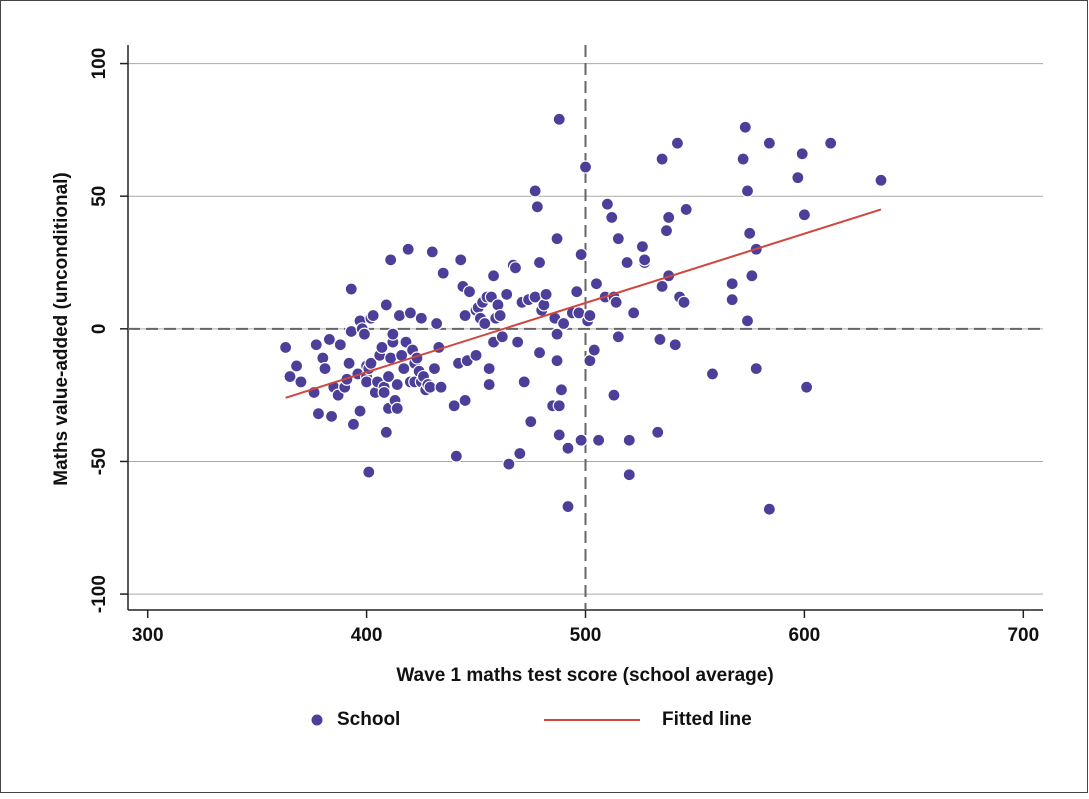 The image size is (1089, 799). What do you see at coordinates (586, 635) in the screenshot?
I see `x-tick-label: 500` at bounding box center [586, 635].